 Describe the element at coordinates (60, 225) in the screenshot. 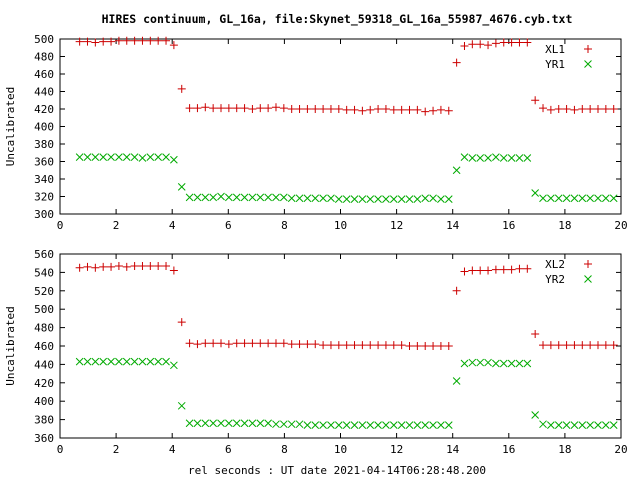

I see `x-tick-label: 0` at that location.